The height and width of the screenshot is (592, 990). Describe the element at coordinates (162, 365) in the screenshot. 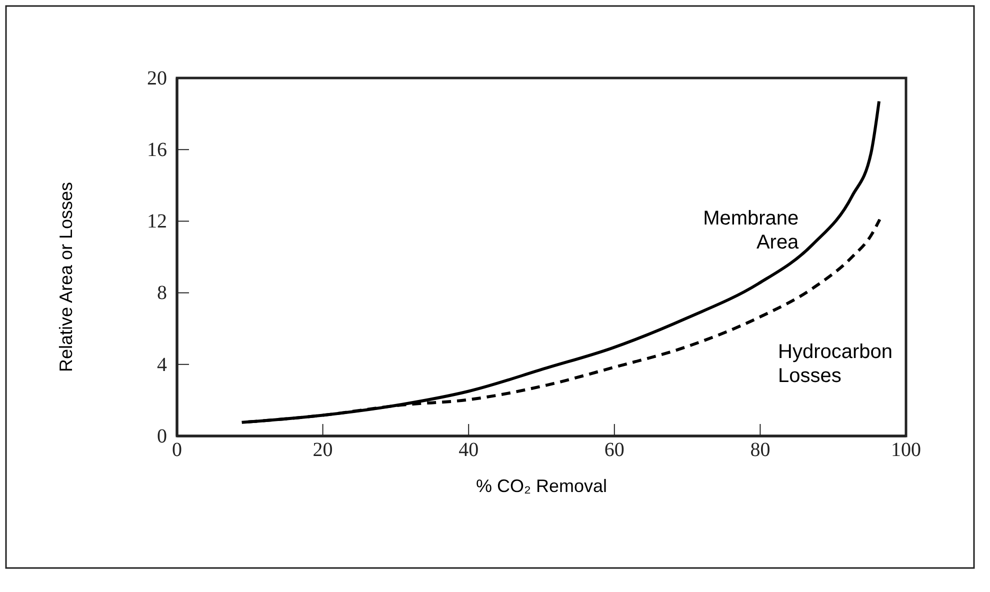

I see `y-tick-label: 4` at that location.